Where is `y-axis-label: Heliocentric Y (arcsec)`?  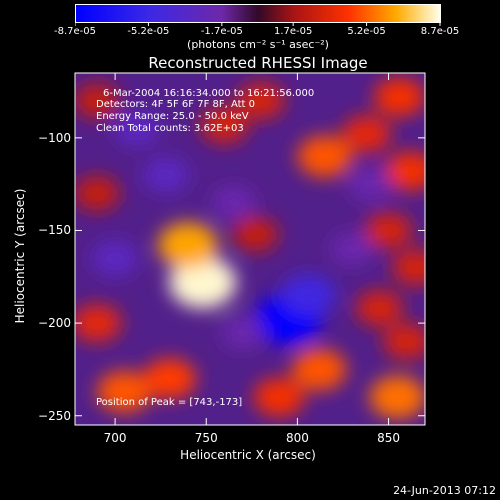
y-axis-label: Heliocentric Y (arcsec) is located at coordinates (20, 256).